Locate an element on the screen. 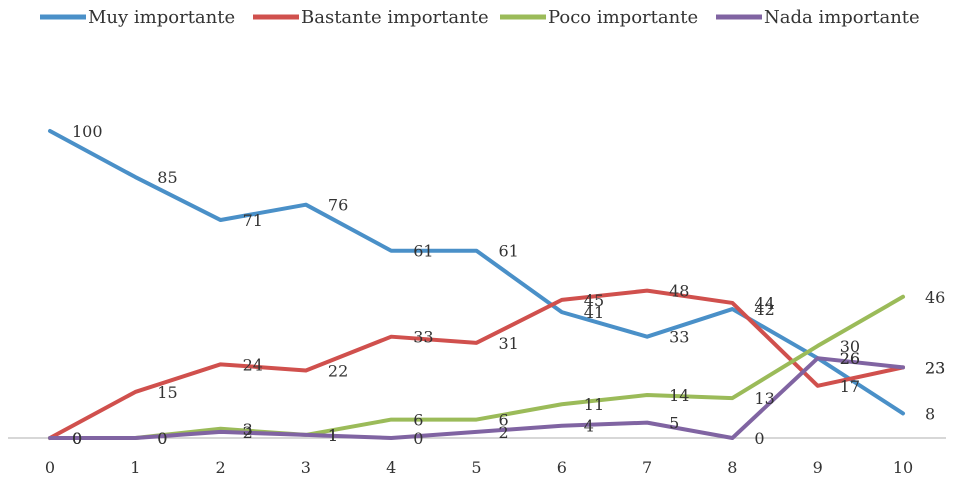  x-tick-label: 4 is located at coordinates (391, 467).